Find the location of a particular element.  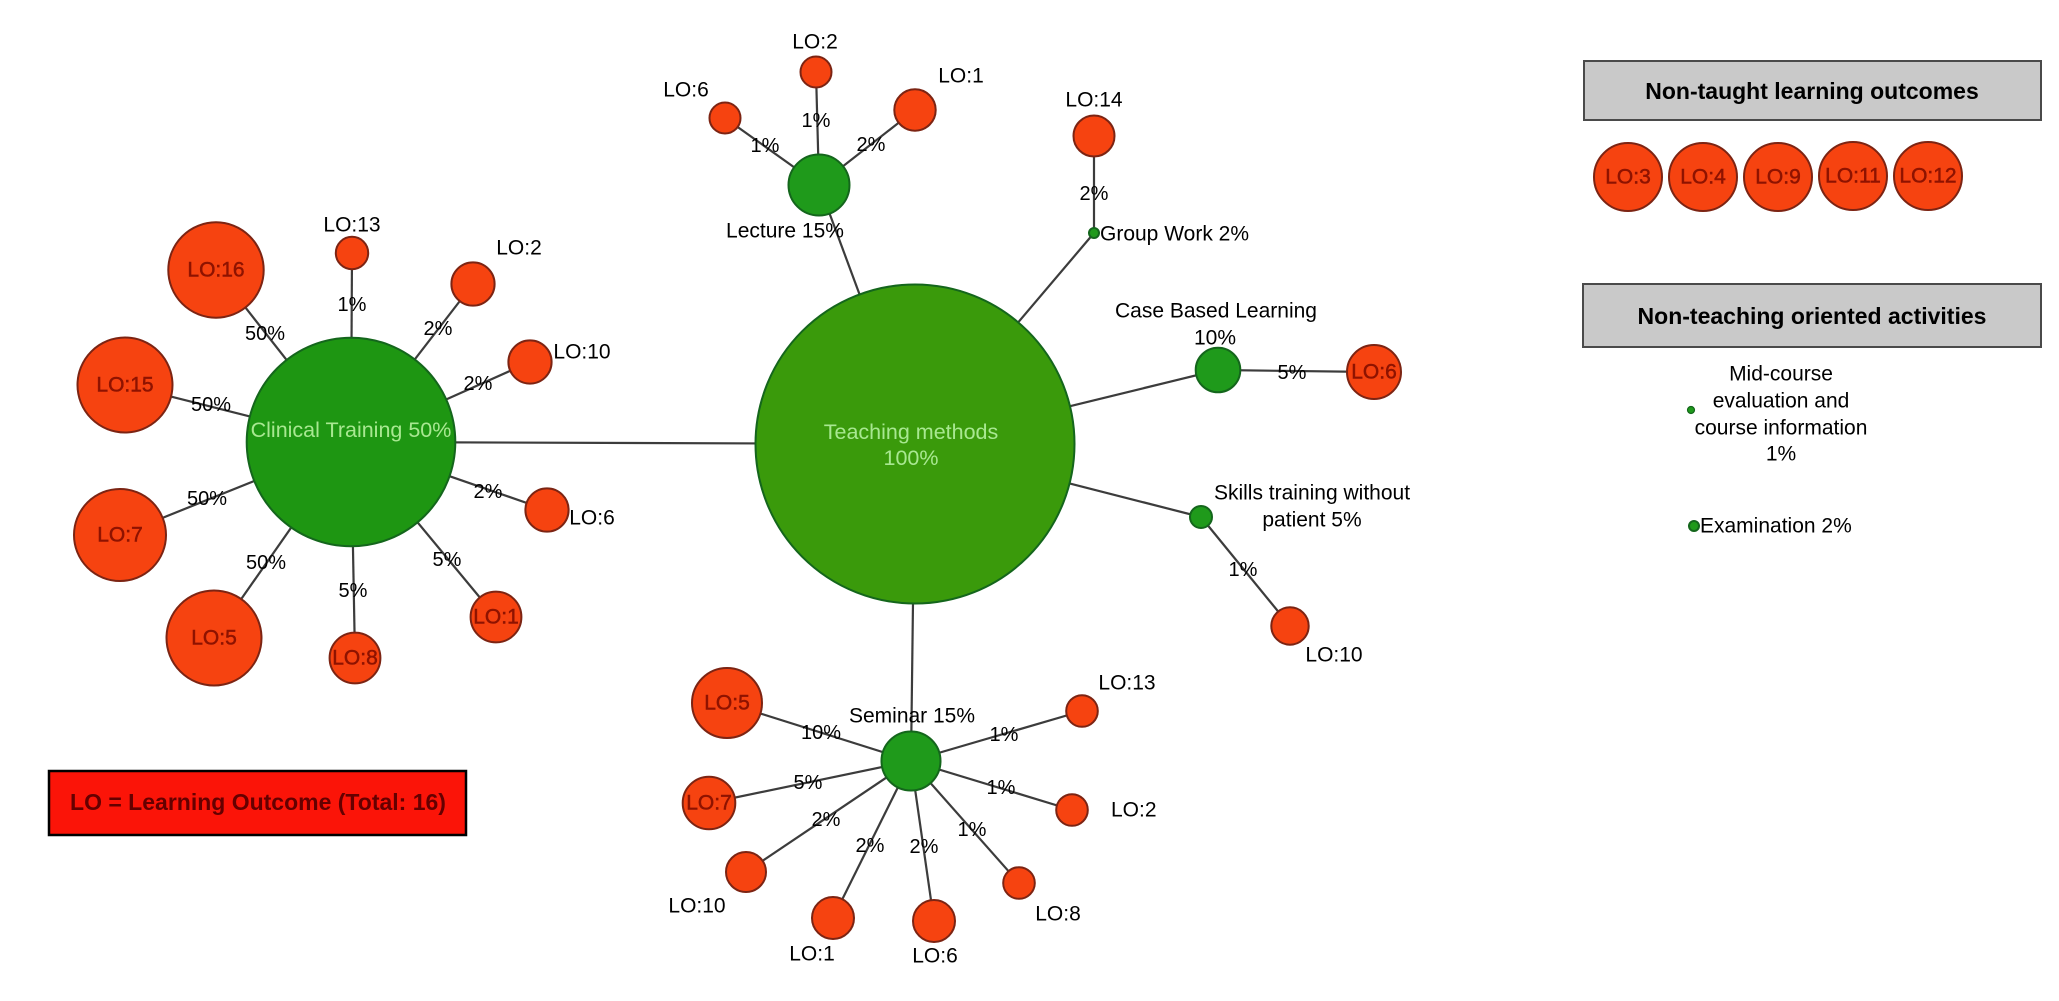

svg-text: Case Based Learning is located at coordinates (1216, 311).